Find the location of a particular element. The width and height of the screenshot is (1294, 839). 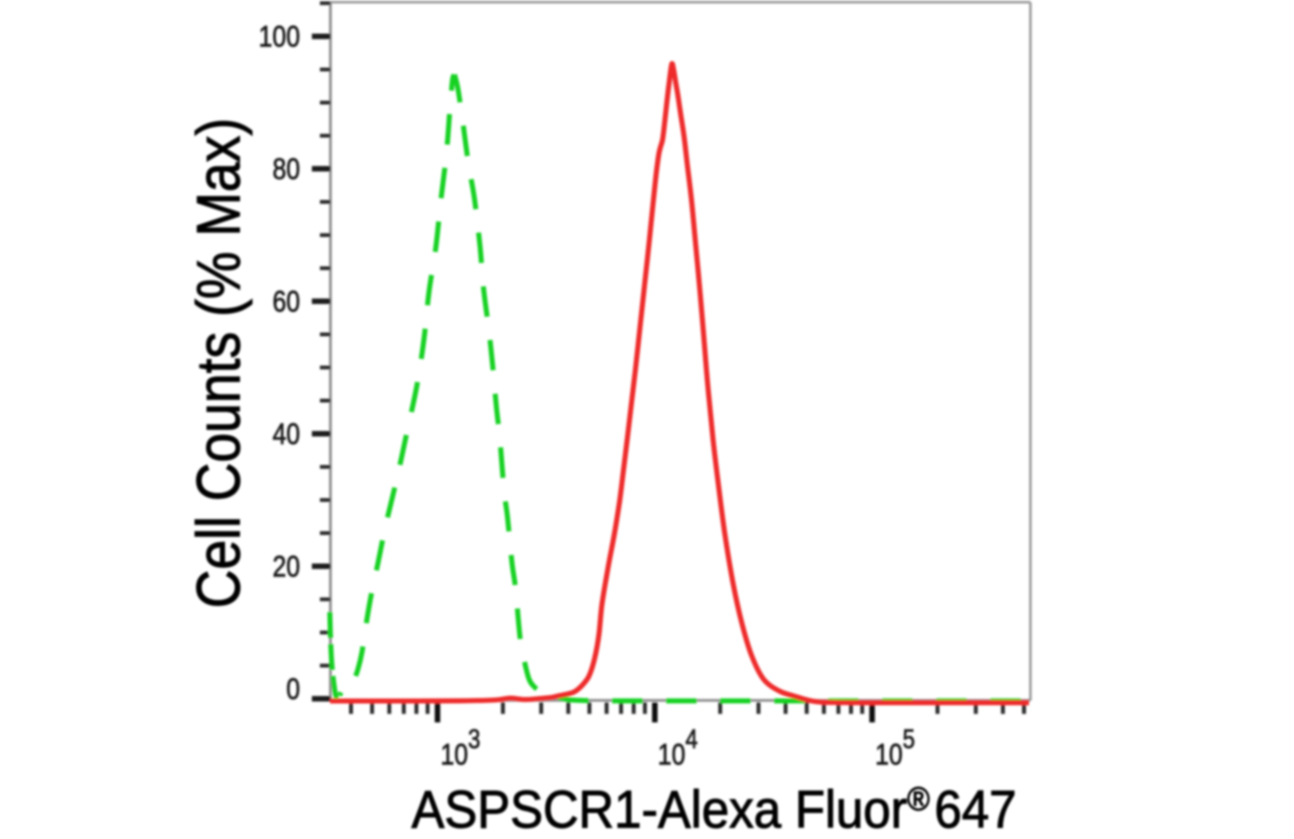

svg-text: 20 is located at coordinates (286, 566).